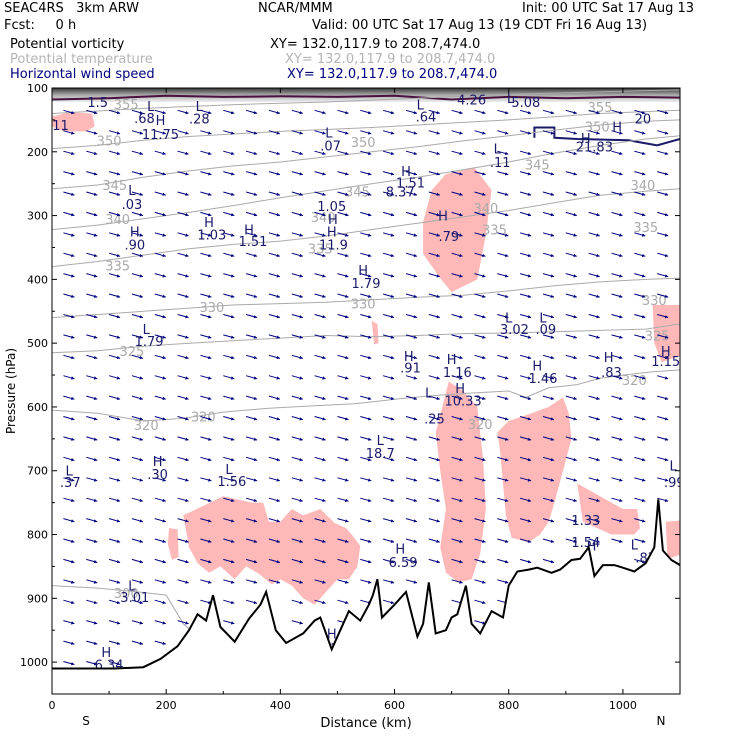 The height and width of the screenshot is (740, 740). Describe the element at coordinates (86, 721) in the screenshot. I see `x-axis-south-label: S` at that location.